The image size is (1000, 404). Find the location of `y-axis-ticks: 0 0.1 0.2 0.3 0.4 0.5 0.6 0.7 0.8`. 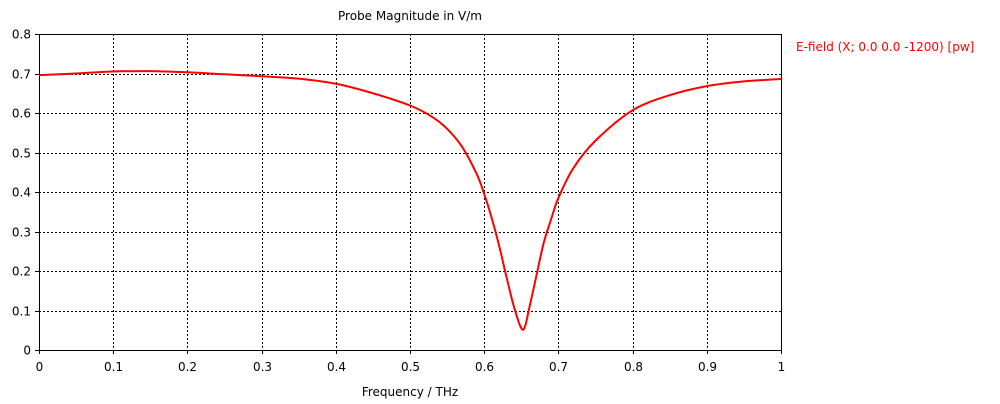

y-axis-ticks: 0 0.1 0.2 0.3 0.4 0.5 0.6 0.7 0.8 is located at coordinates (25, 193).